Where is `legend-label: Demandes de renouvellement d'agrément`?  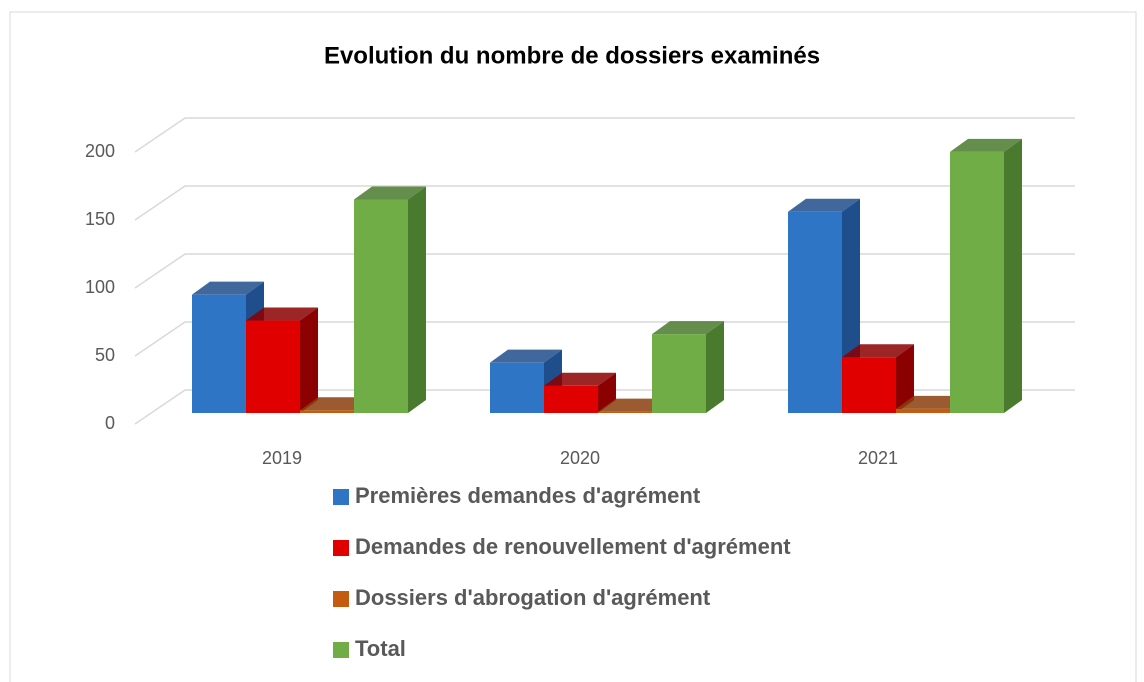
legend-label: Demandes de renouvellement d'agrément is located at coordinates (573, 546).